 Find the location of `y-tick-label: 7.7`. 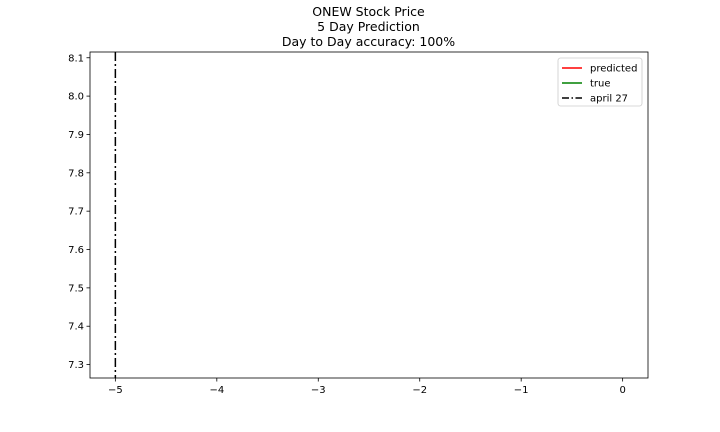

y-tick-label: 7.7 is located at coordinates (76, 212).